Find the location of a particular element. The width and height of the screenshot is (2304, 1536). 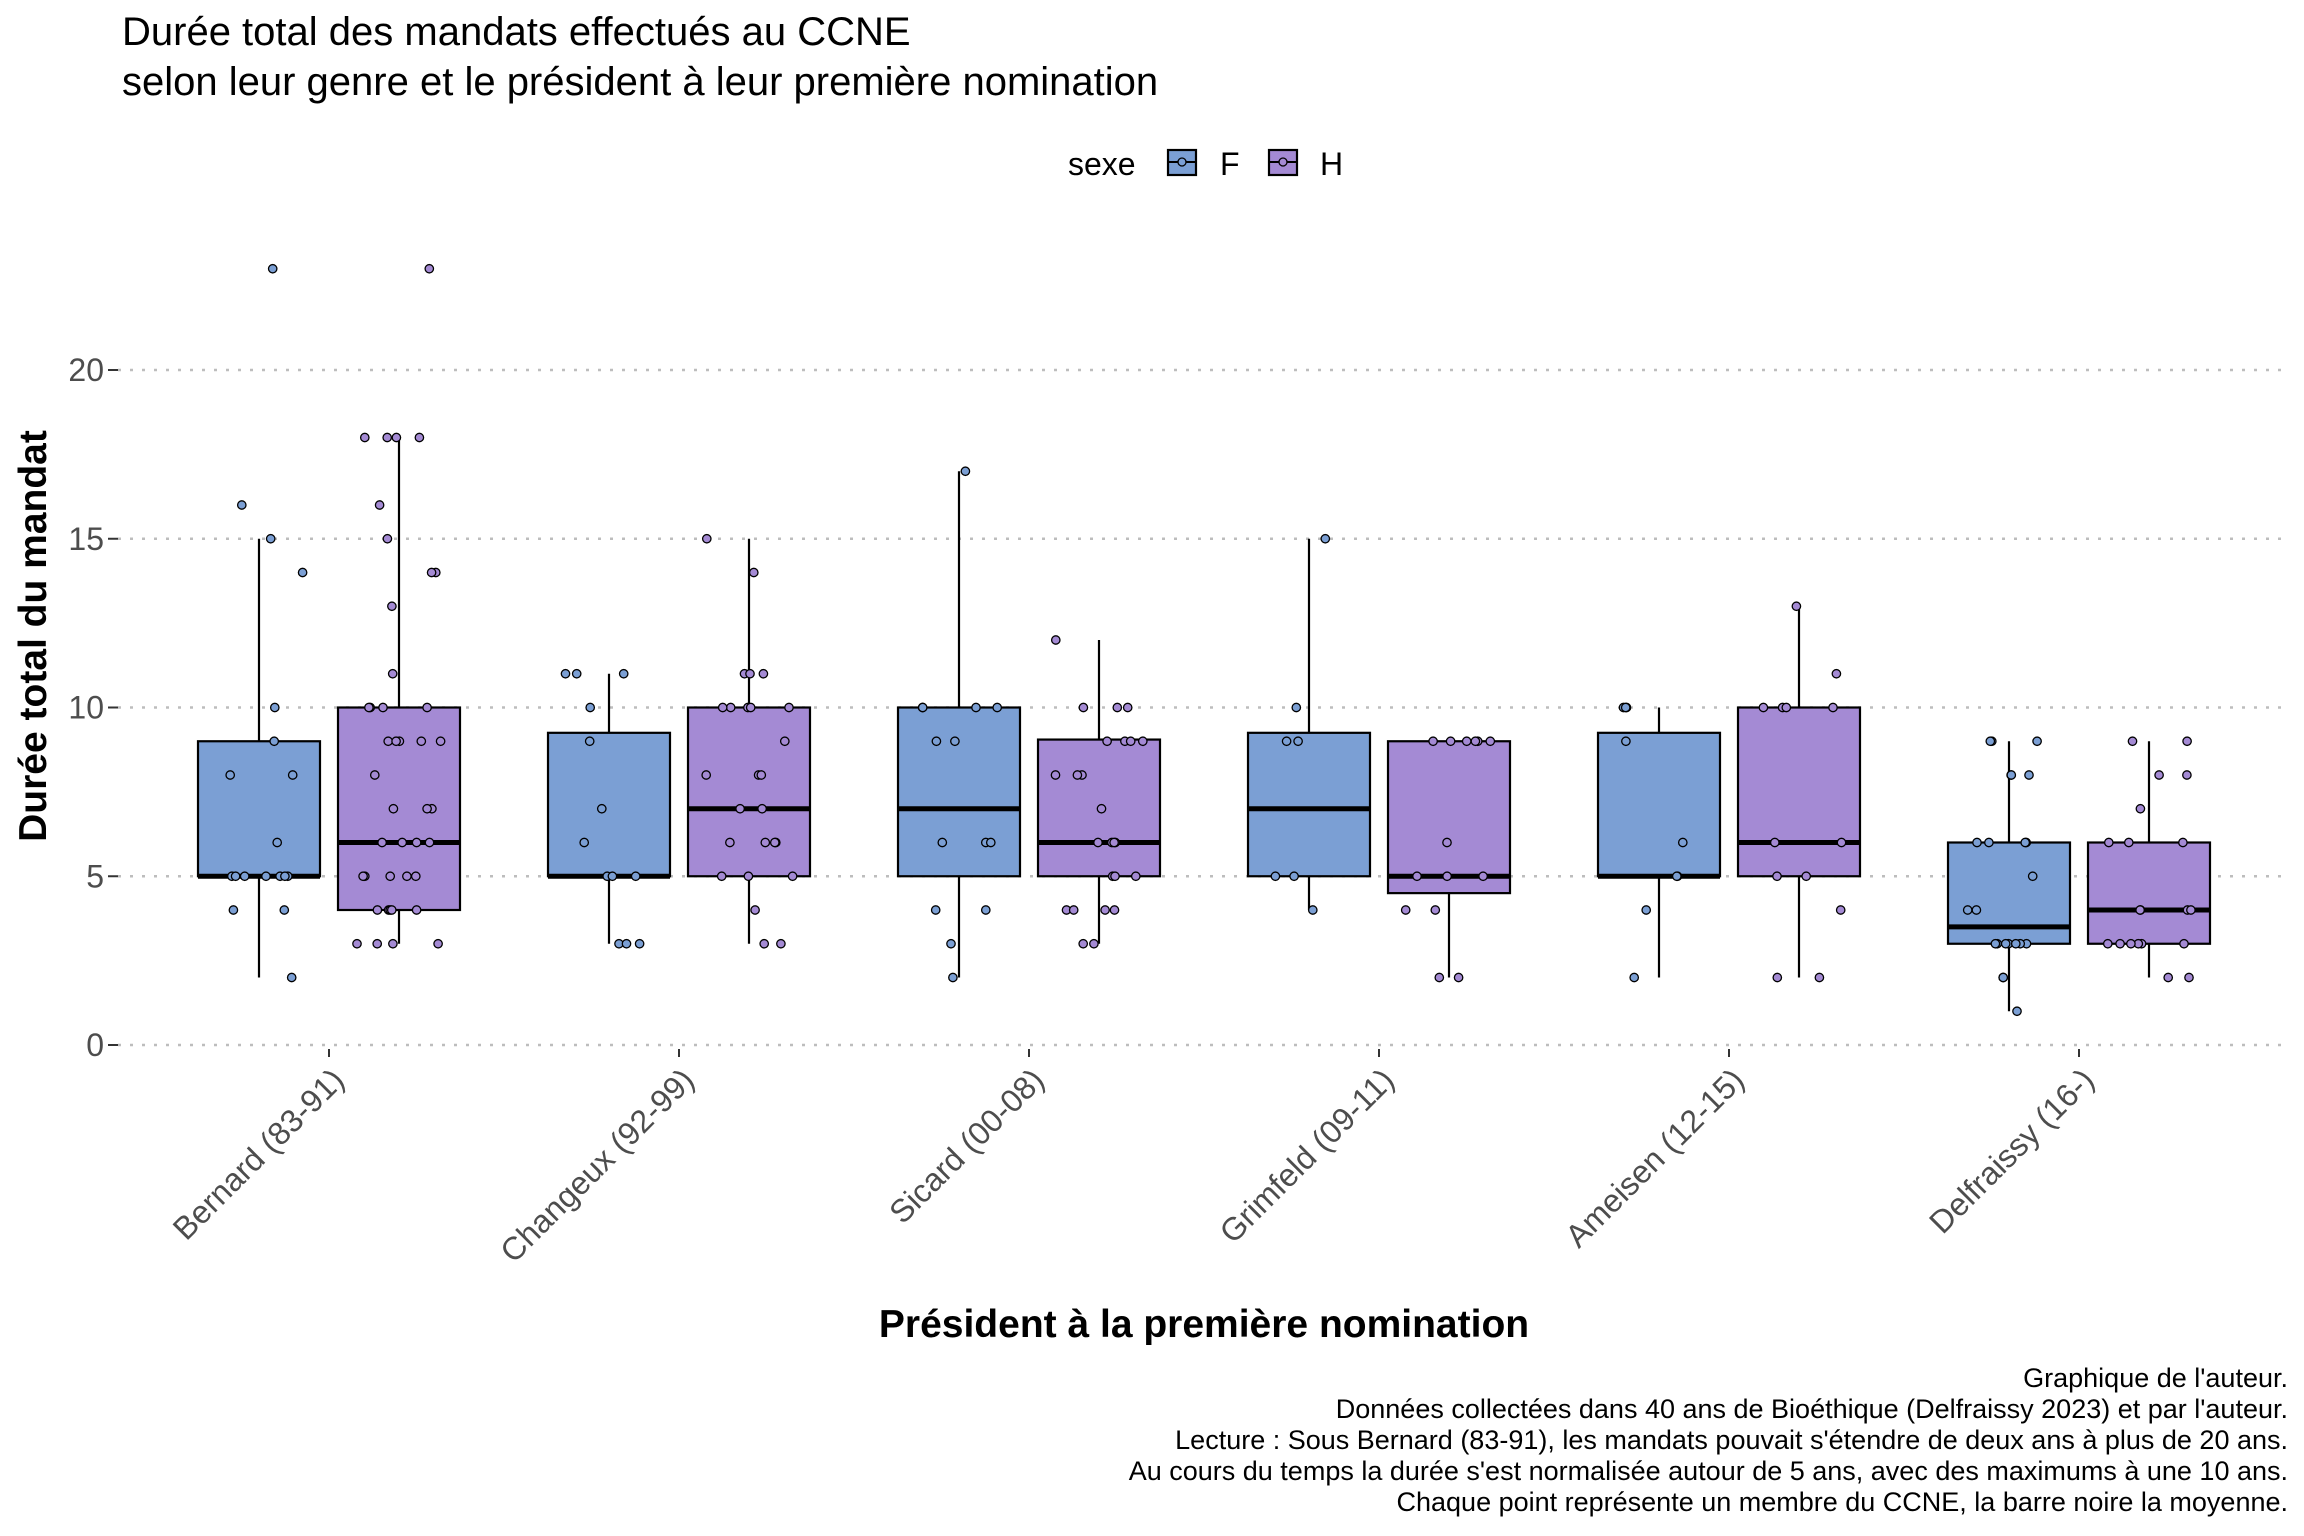

y-tick-label-15: 15 is located at coordinates (86, 539).